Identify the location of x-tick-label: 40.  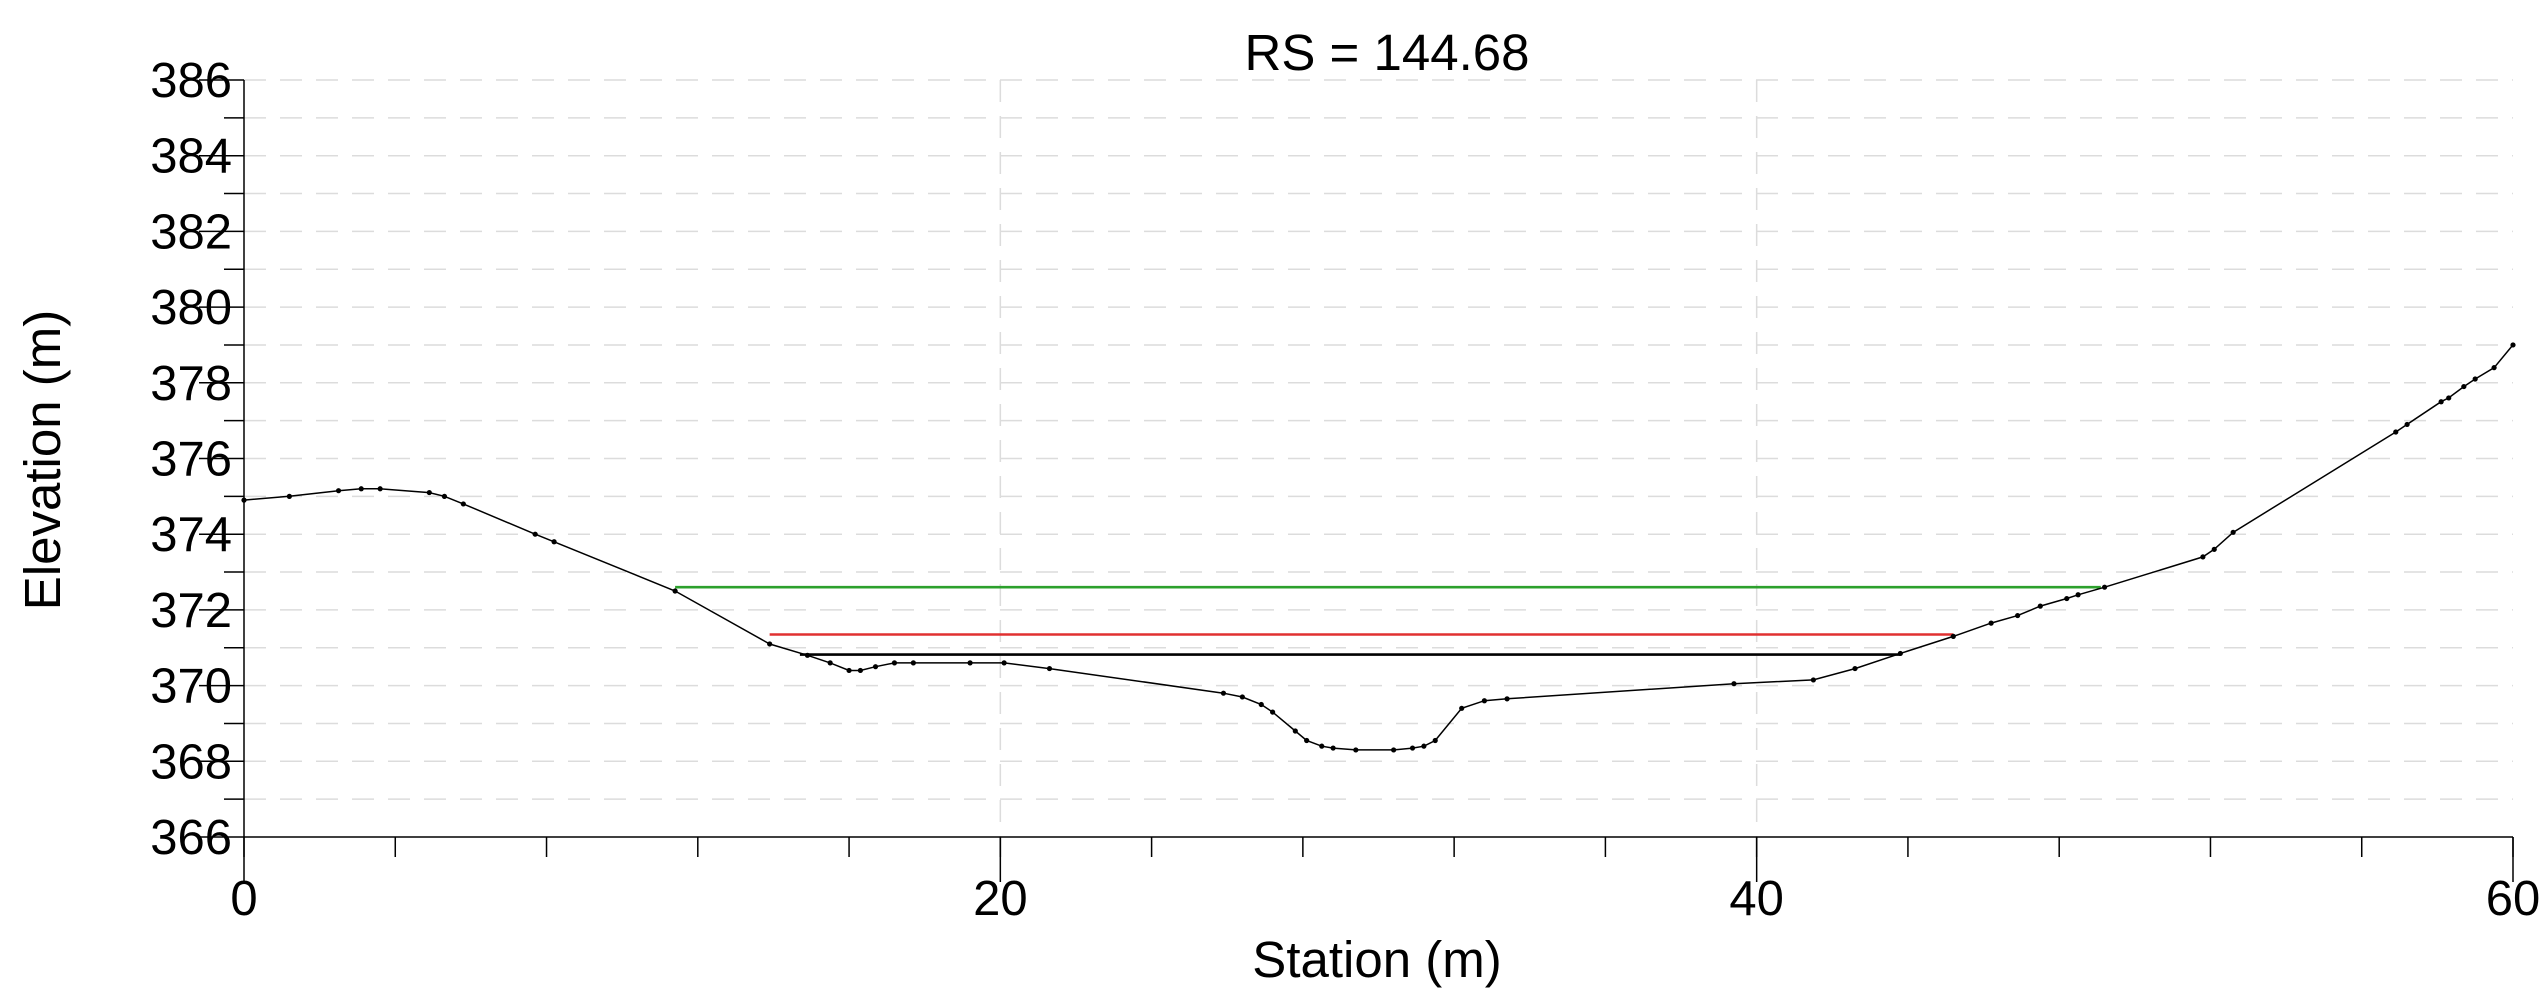
(1756, 899).